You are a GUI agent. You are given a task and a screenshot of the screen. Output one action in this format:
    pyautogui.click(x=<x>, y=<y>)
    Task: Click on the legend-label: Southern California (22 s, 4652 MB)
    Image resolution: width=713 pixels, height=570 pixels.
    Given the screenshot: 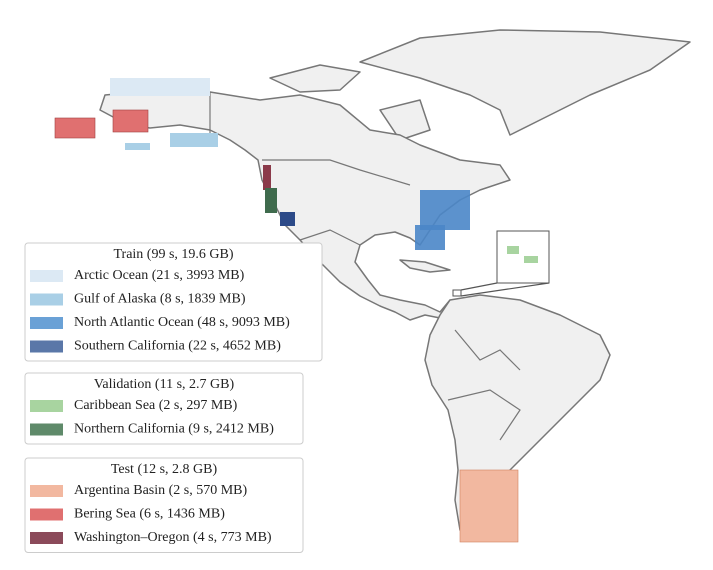 What is the action you would take?
    pyautogui.click(x=177, y=346)
    